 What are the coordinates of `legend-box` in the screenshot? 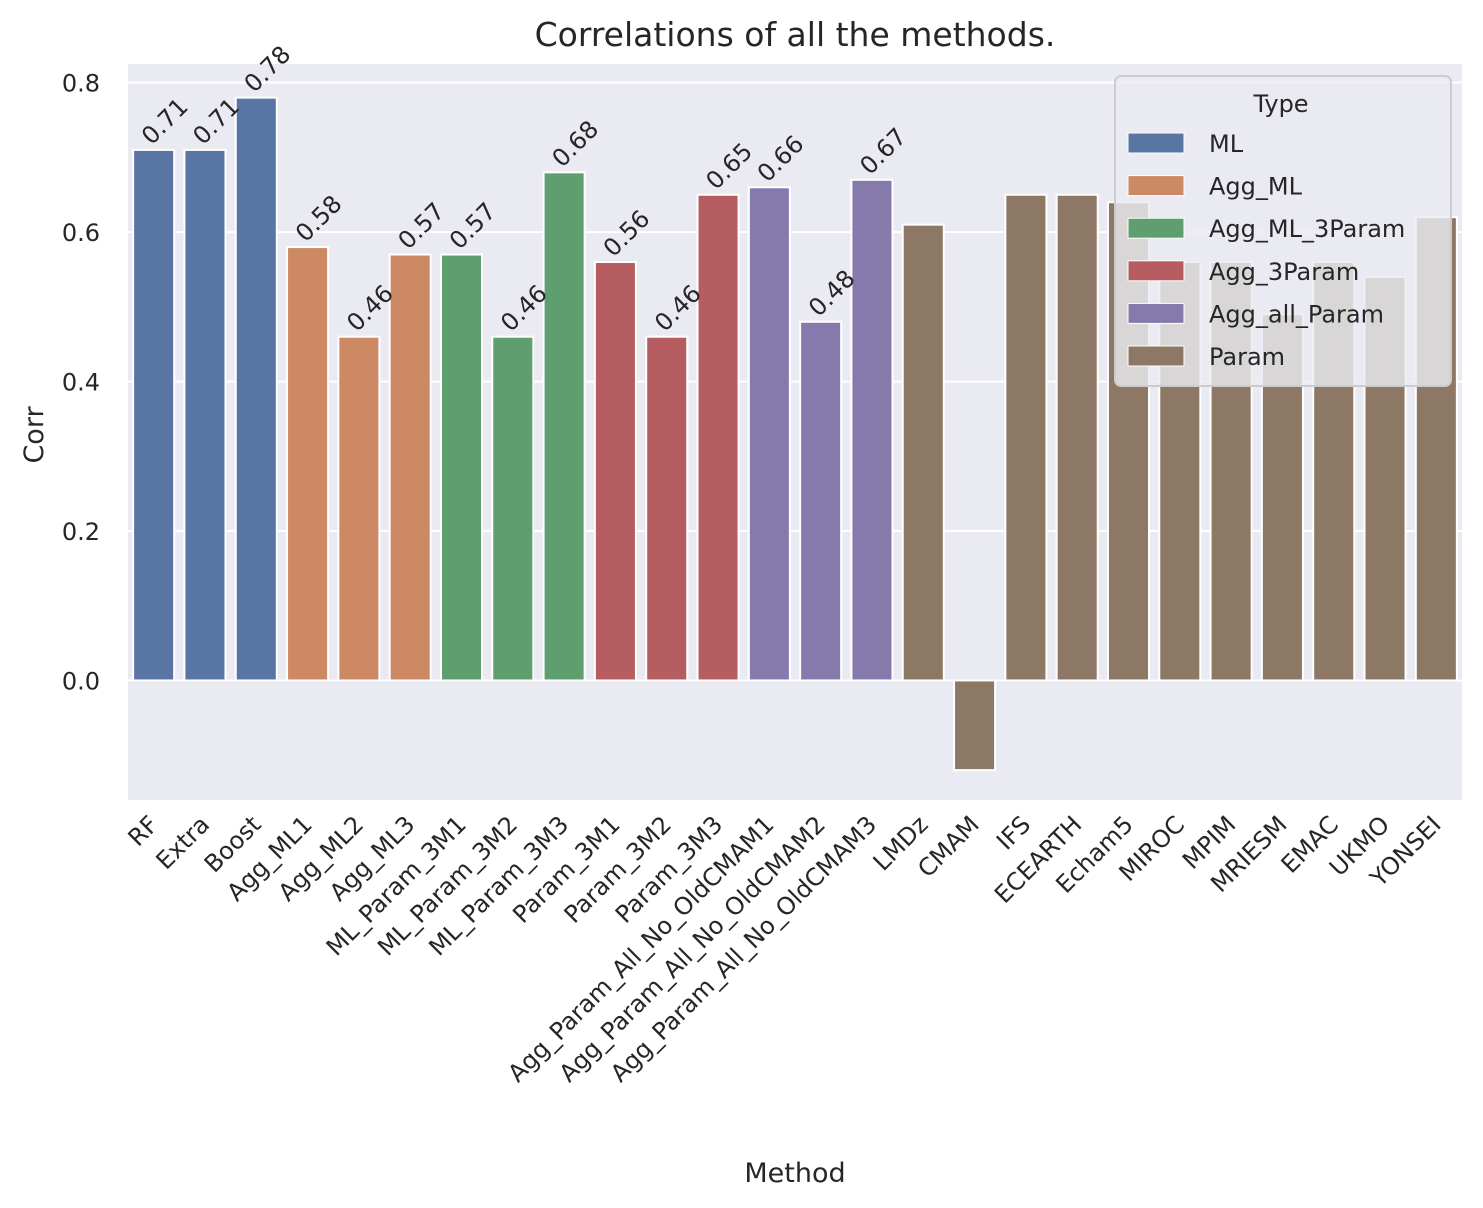 It's located at (1283, 231).